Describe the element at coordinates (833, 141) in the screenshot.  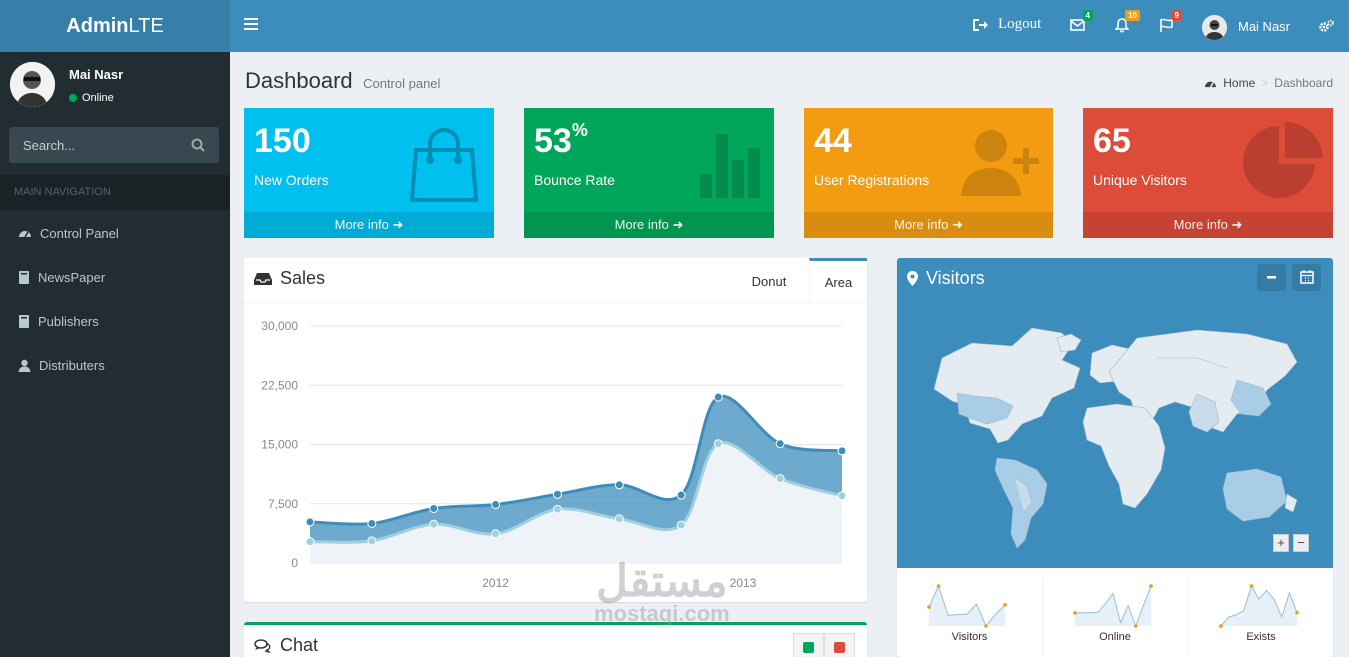
I see `stat-value: 44` at that location.